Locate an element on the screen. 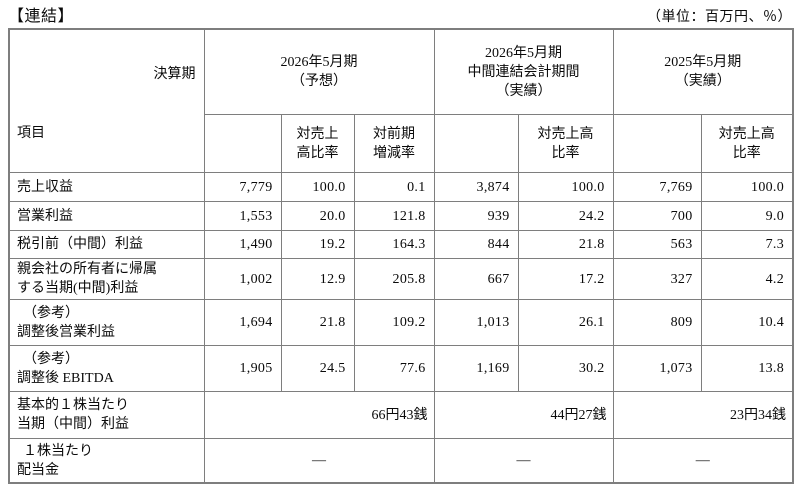  subheader-ratio-to-sales: 対売上 高比率 is located at coordinates (317, 143).